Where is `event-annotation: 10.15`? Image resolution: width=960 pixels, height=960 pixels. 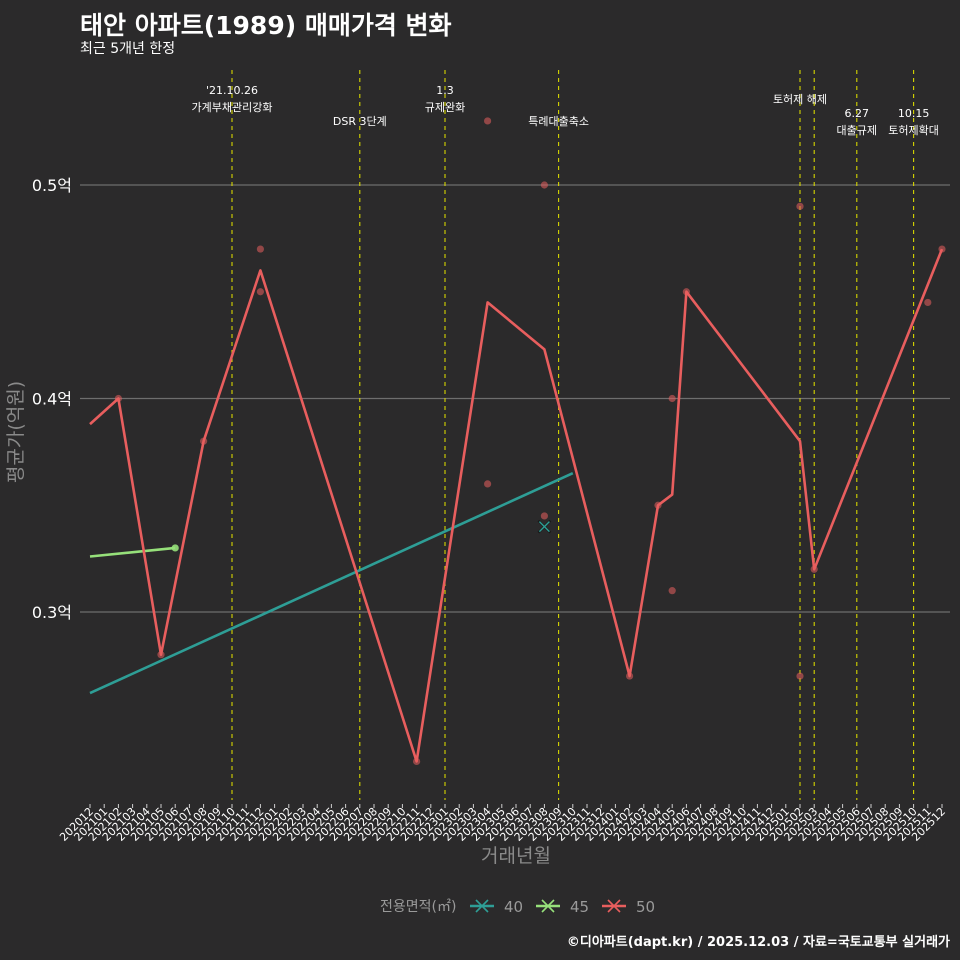 event-annotation: 10.15 is located at coordinates (914, 113).